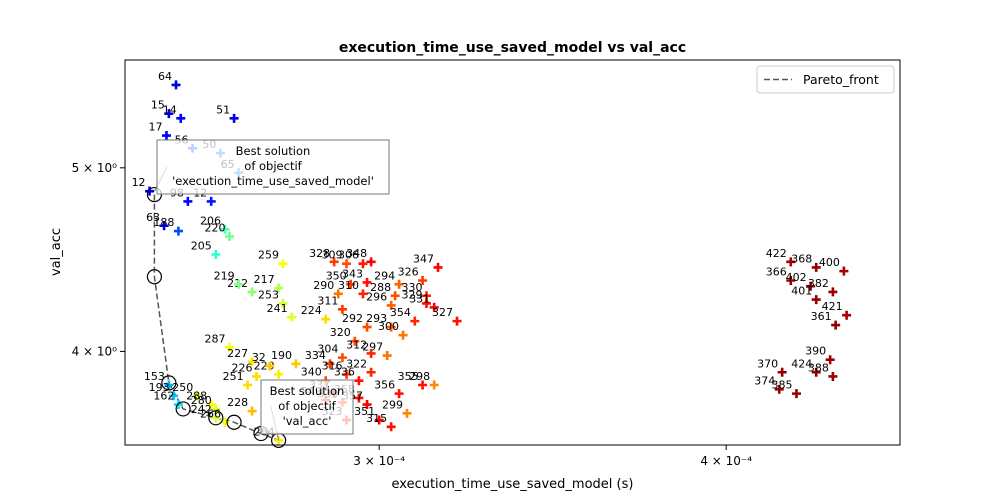  Describe the element at coordinates (158, 105) in the screenshot. I see `point-label: 15` at that location.